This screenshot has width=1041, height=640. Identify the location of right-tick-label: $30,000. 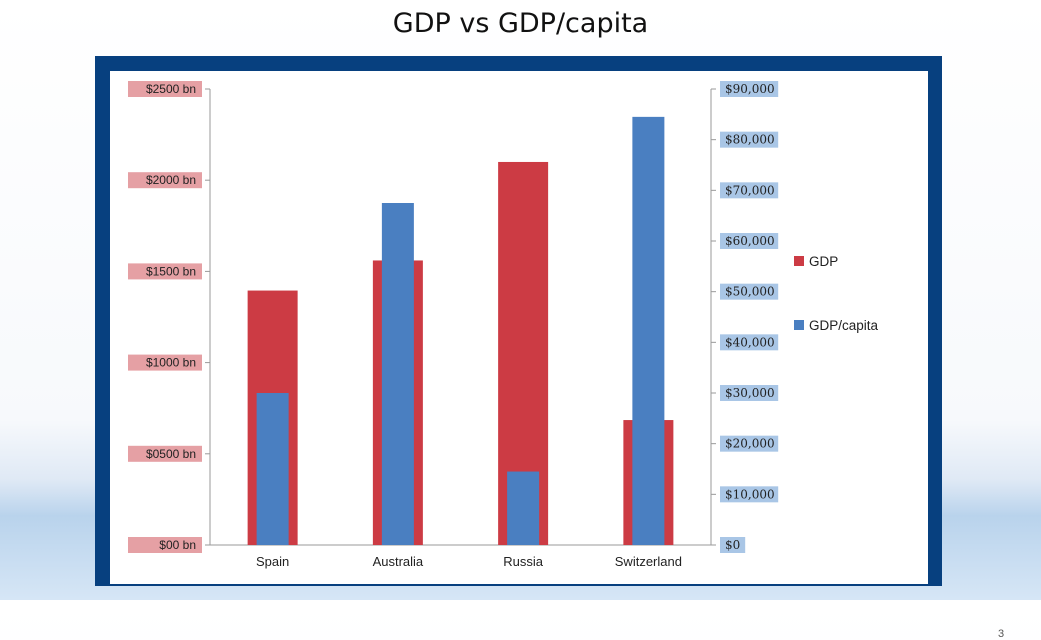
(750, 393).